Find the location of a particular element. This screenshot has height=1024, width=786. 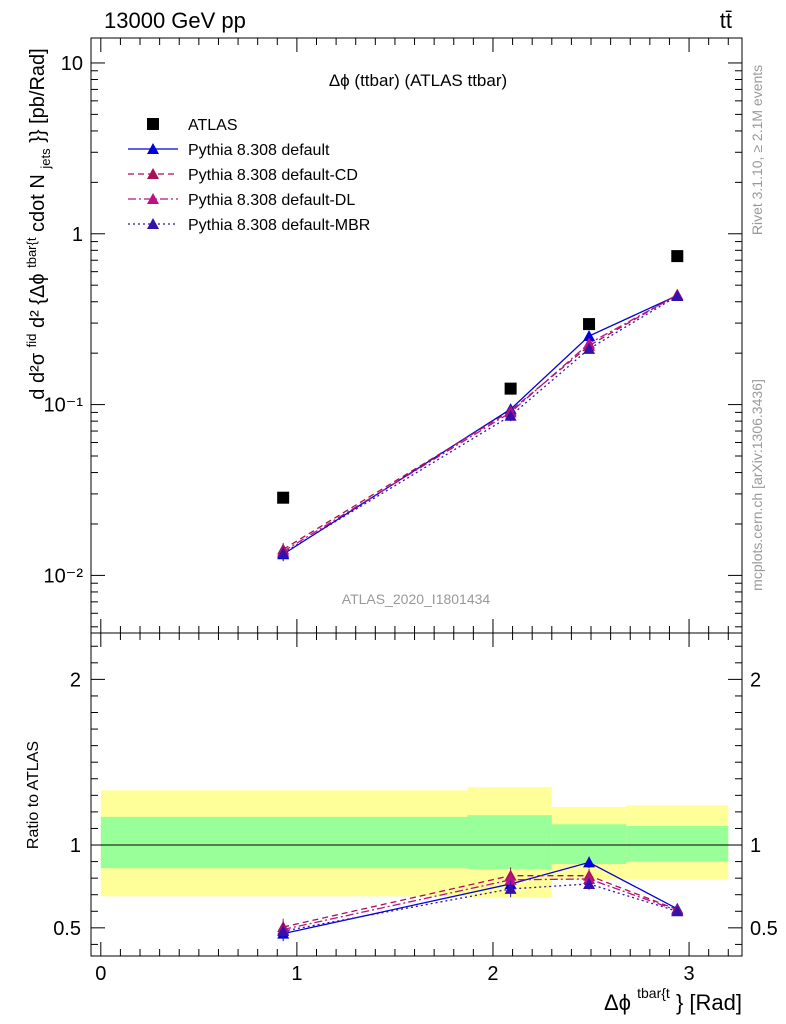

legend-label: Pythia 8.308 default-DL is located at coordinates (271, 200).